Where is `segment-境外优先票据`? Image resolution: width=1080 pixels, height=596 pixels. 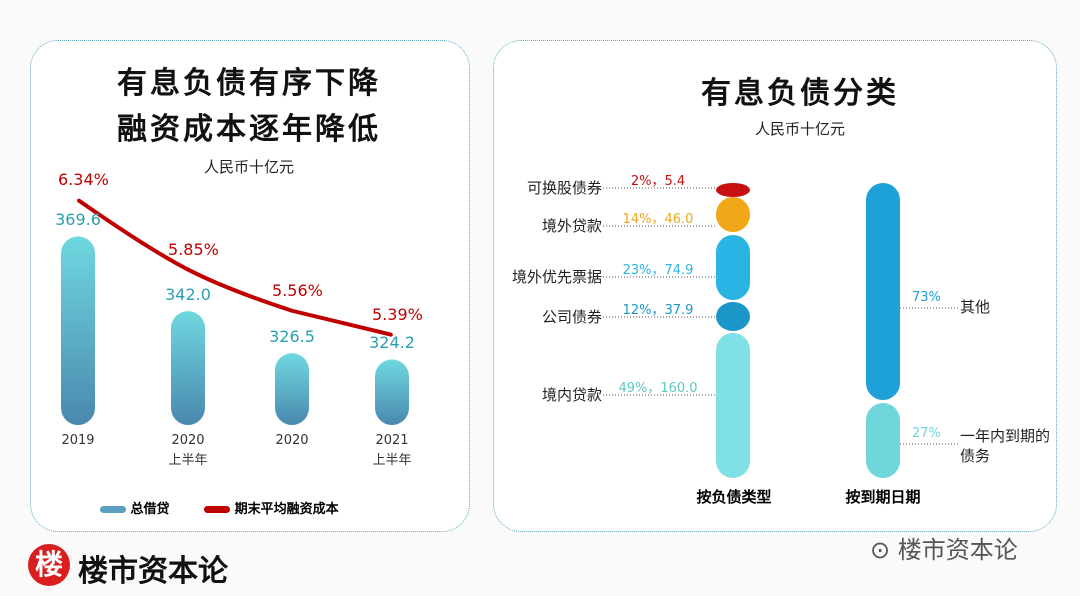 segment-境外优先票据 is located at coordinates (733, 267).